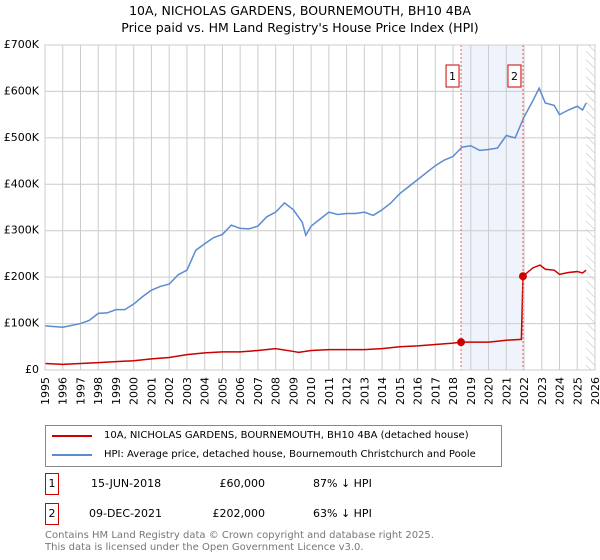 The width and height of the screenshot is (600, 560). What do you see at coordinates (295, 484) in the screenshot?
I see `transaction-row: 1 15-JUN-2018 £60,000 87% ↓ HPI` at bounding box center [295, 484].